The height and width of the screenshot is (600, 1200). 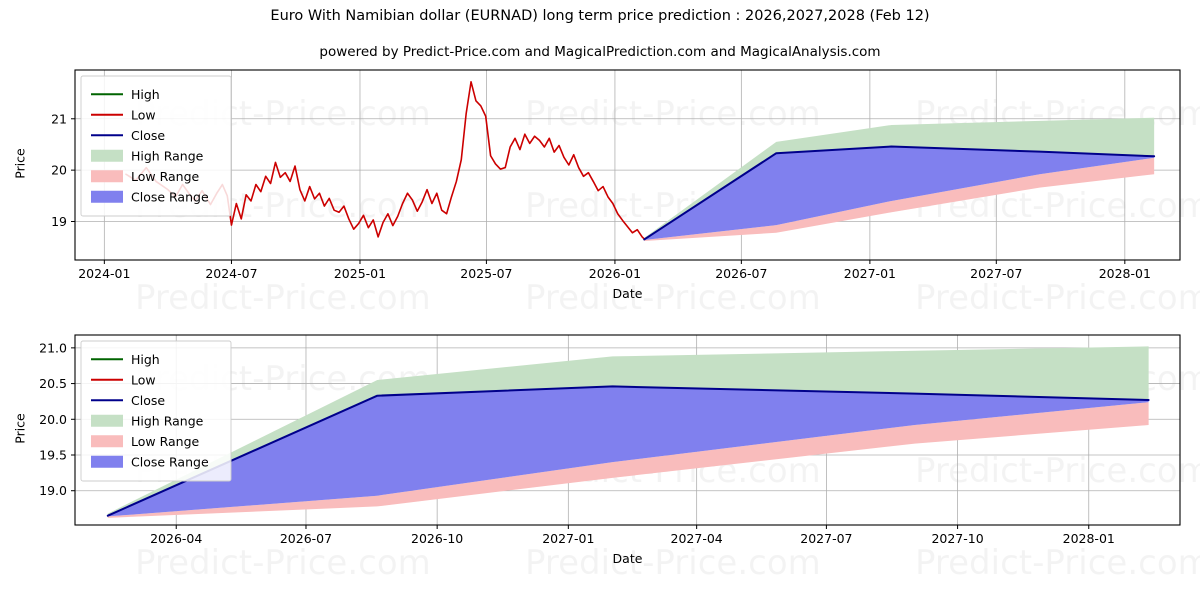 I want to click on x-tick-label: 2026-01, so click(x=615, y=273).